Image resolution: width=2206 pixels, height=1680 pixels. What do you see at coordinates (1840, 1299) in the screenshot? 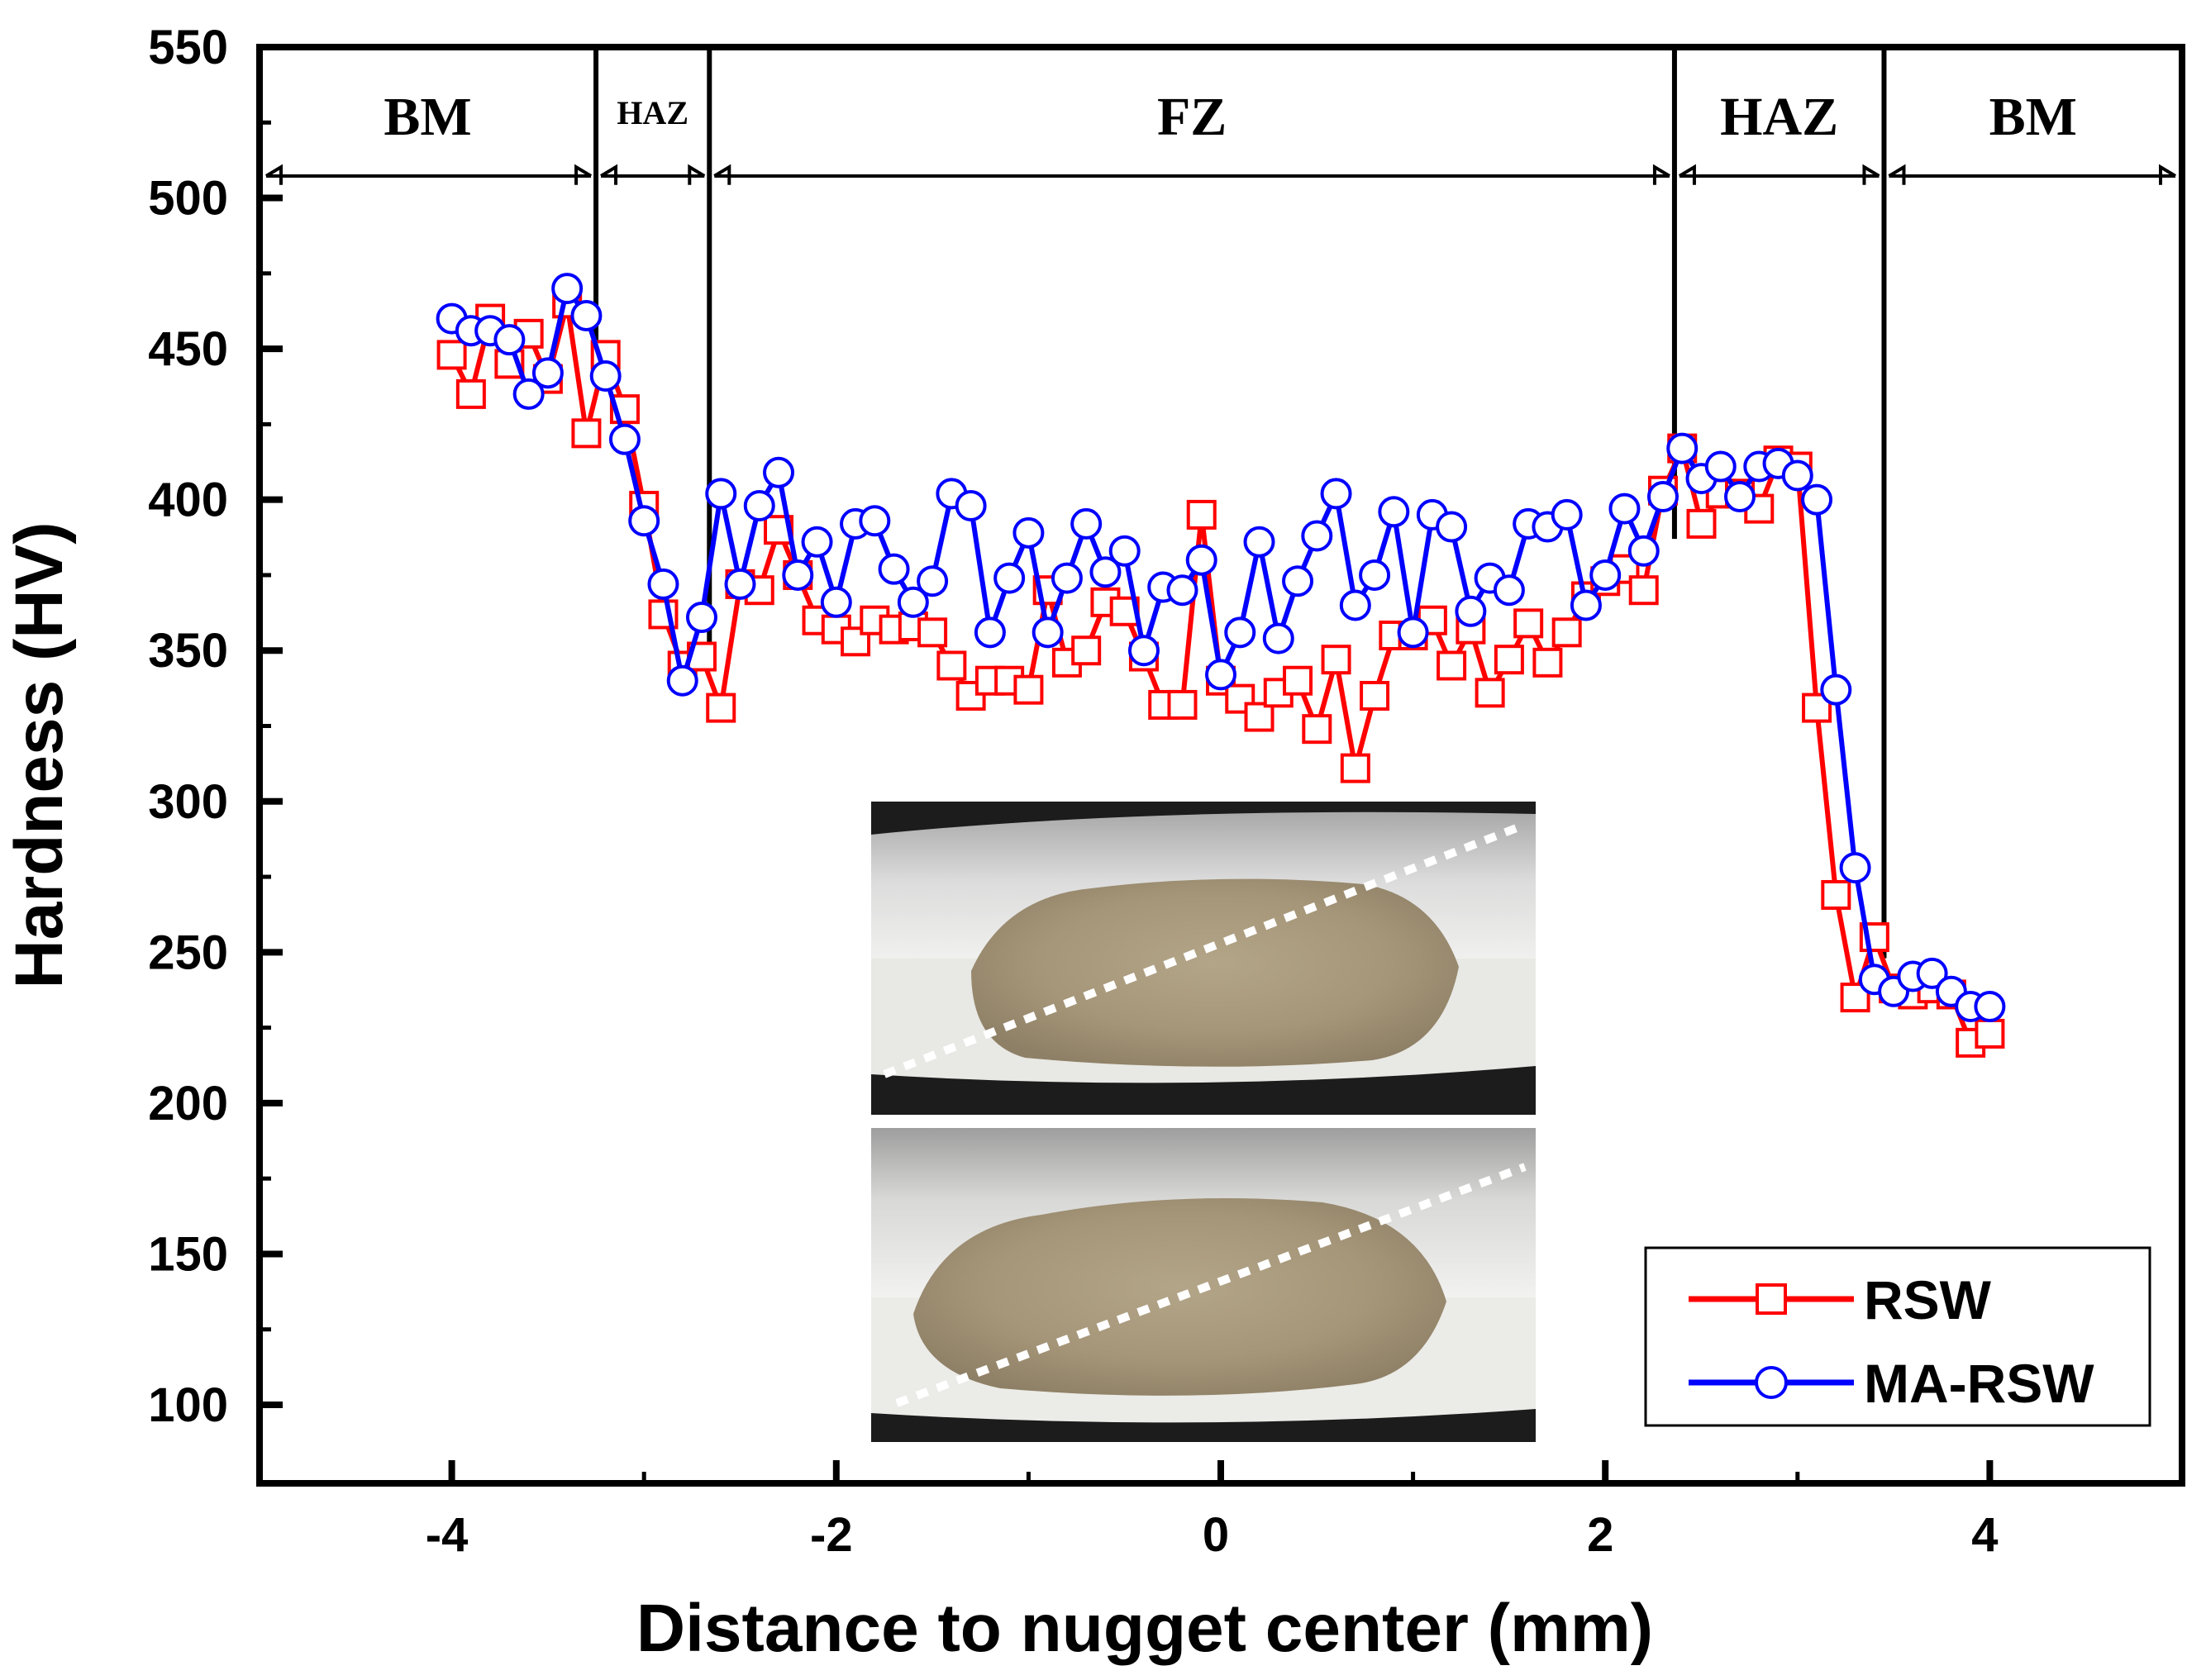
I see `legend-item-rsw: RSW` at bounding box center [1840, 1299].